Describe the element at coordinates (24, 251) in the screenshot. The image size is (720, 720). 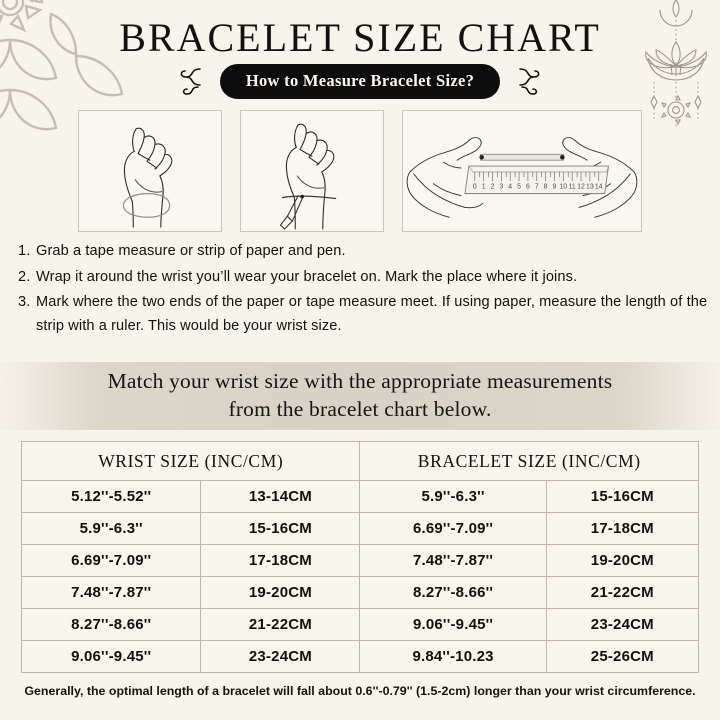
I see `step-number: 1.` at that location.